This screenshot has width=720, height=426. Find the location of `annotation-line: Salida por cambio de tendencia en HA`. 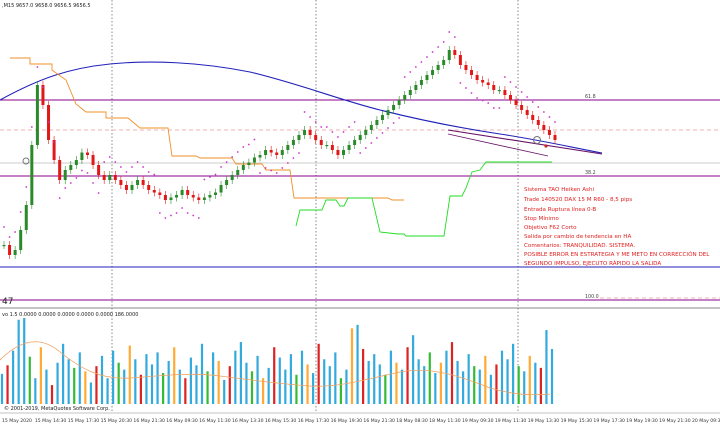

annotation-line: Salida por cambio de tendencia en HA is located at coordinates (577, 237).